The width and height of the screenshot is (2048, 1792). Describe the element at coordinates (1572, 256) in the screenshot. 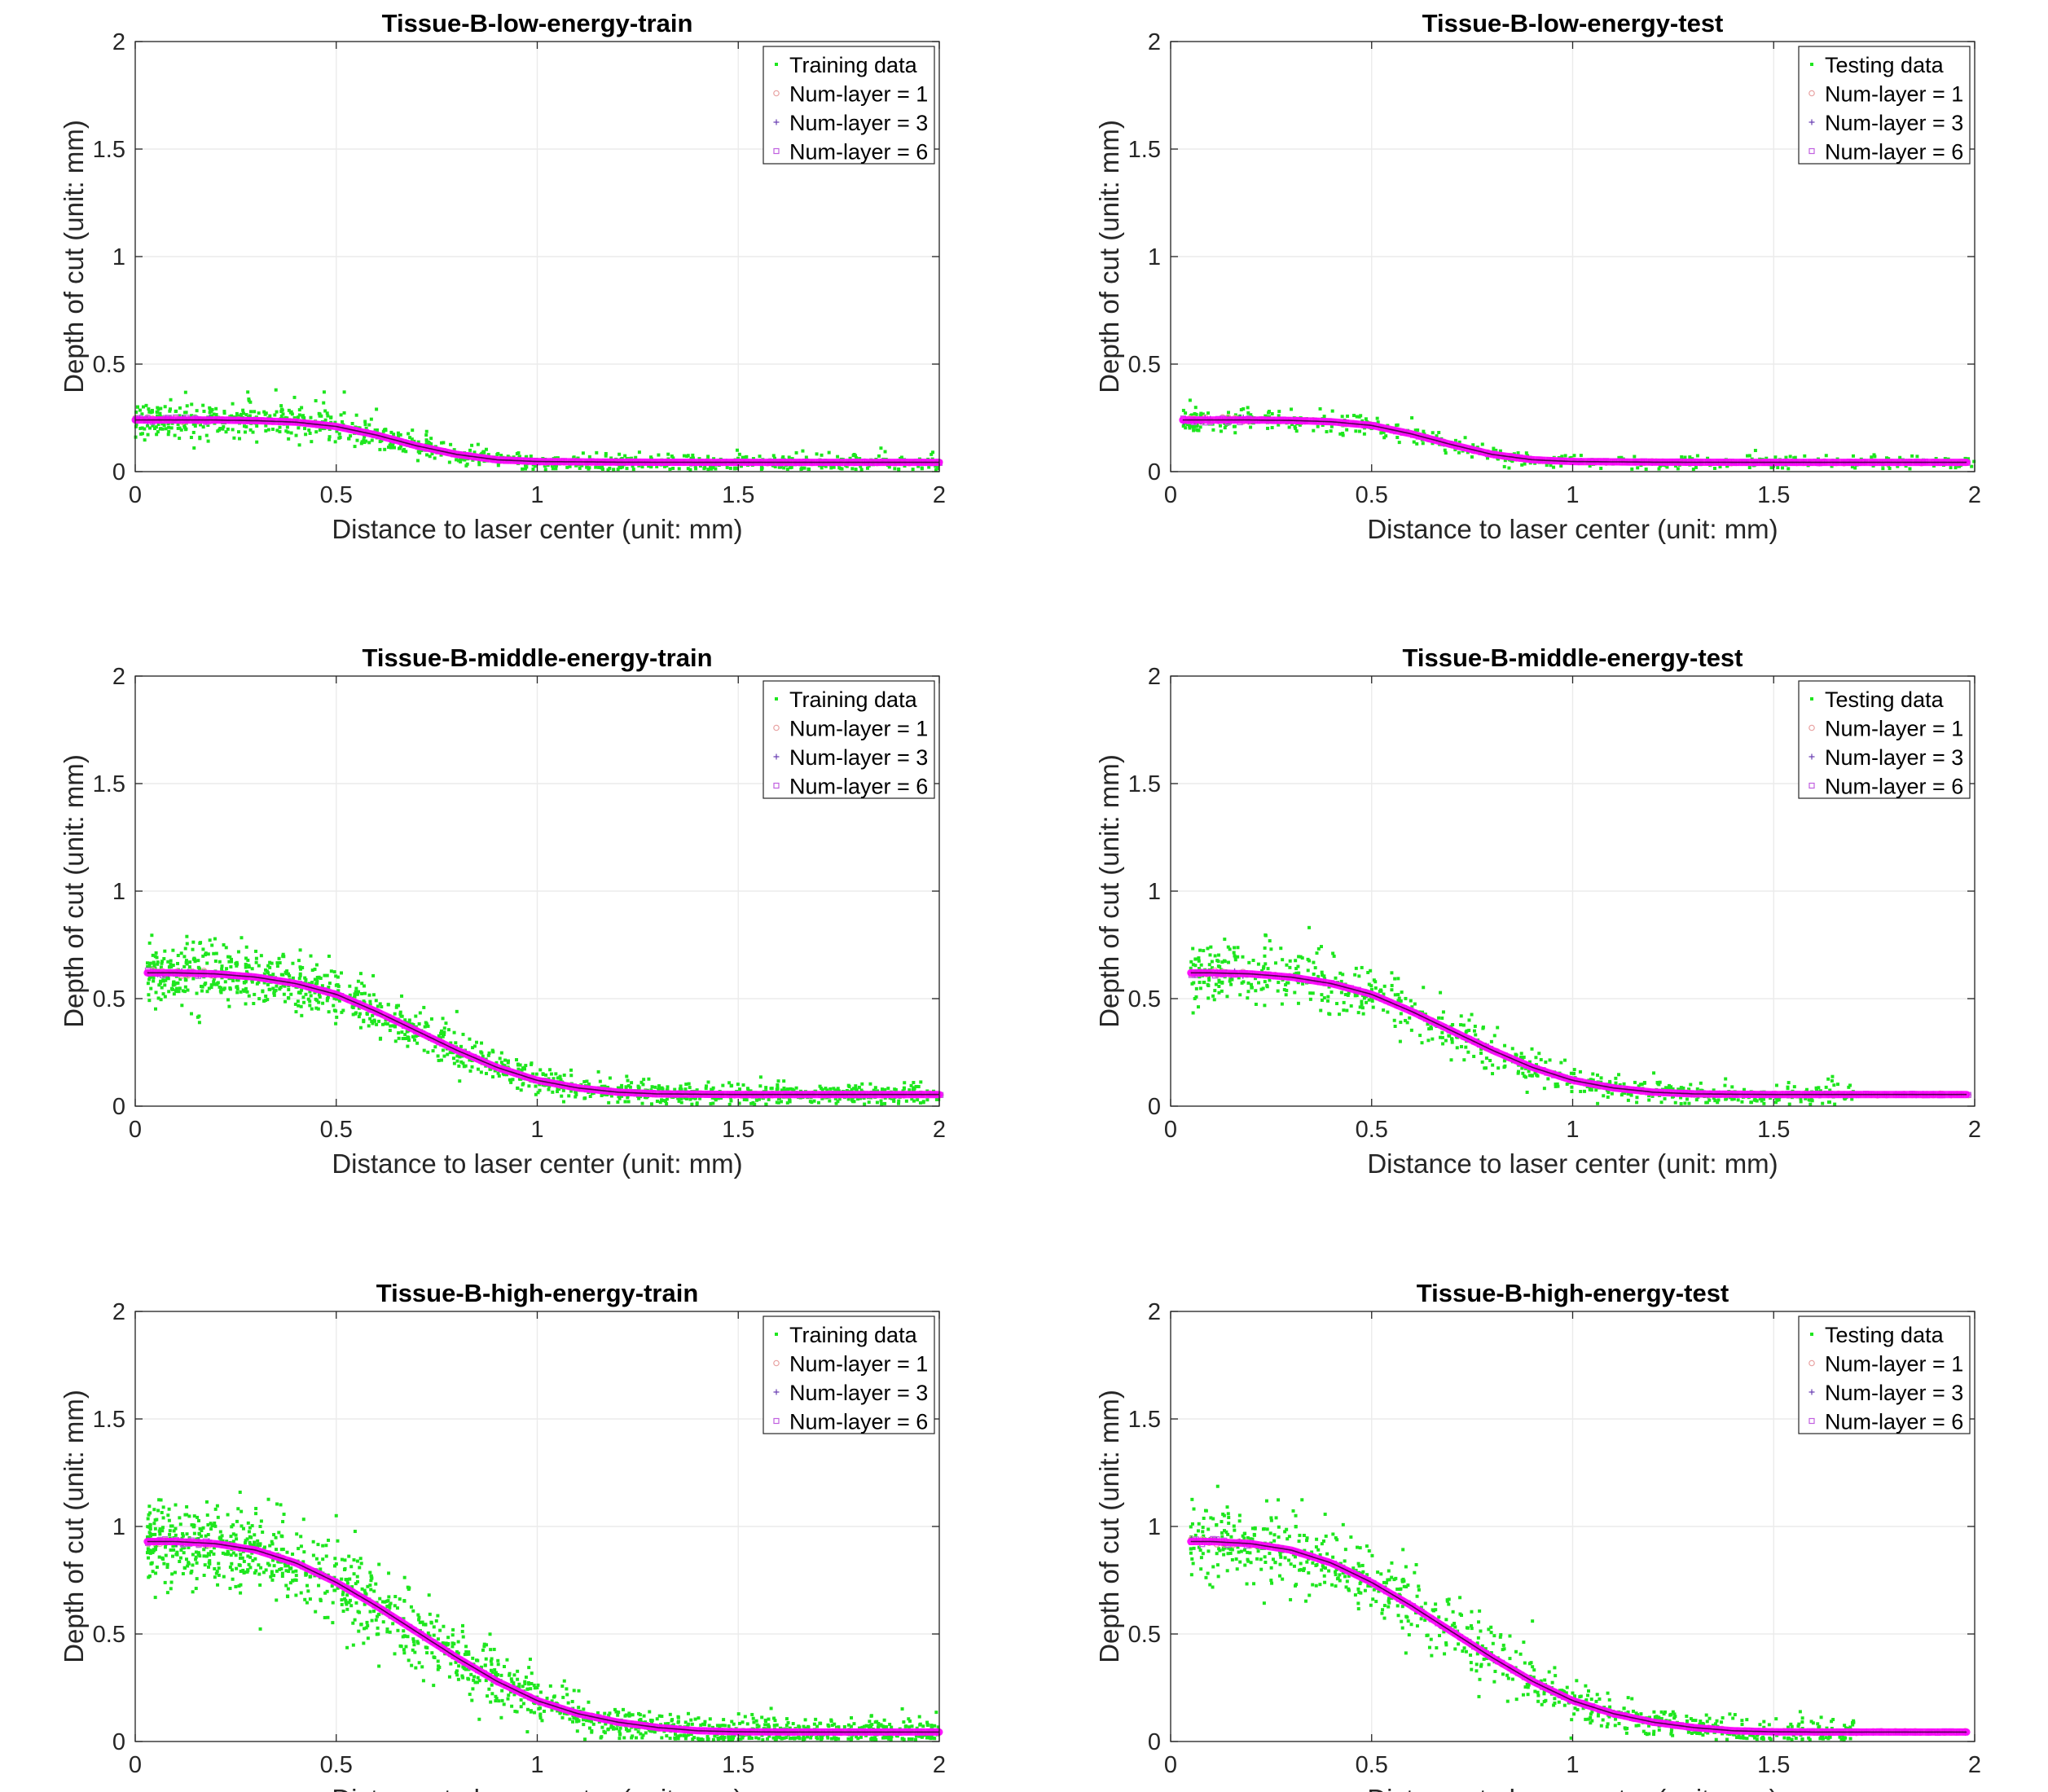

I see `ticks` at that location.